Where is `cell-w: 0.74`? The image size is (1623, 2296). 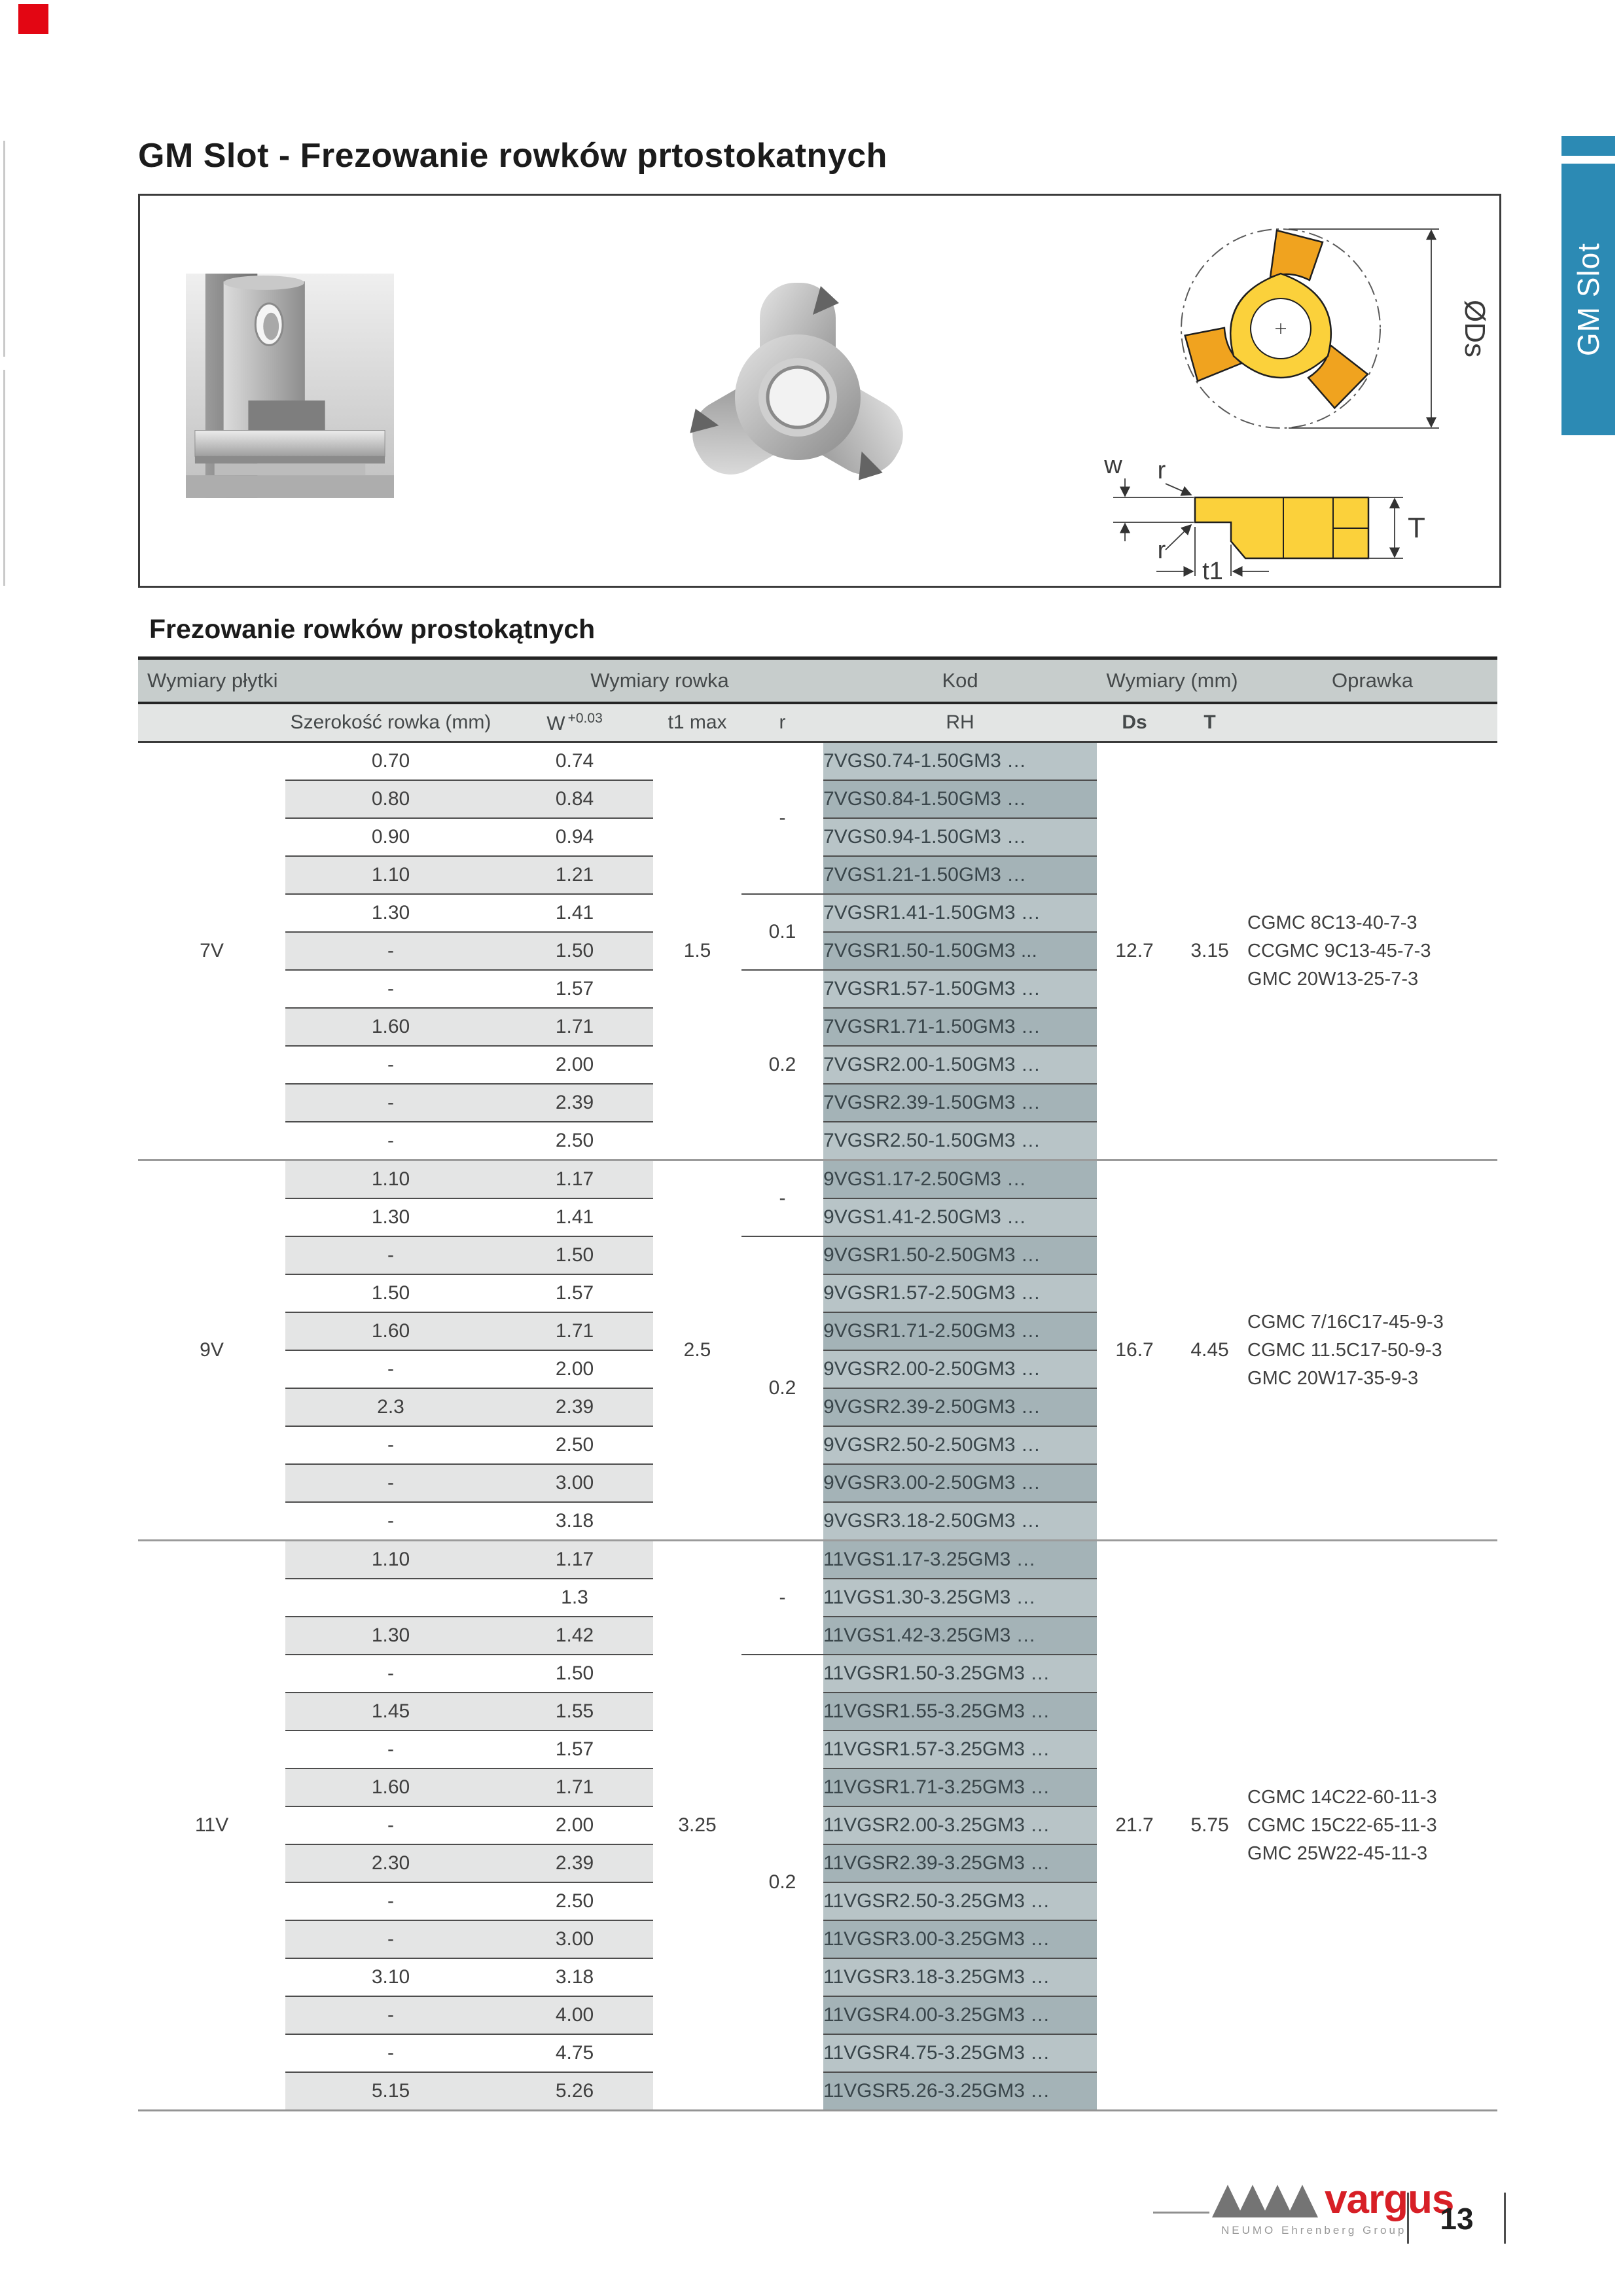
cell-w: 0.74 is located at coordinates (575, 761).